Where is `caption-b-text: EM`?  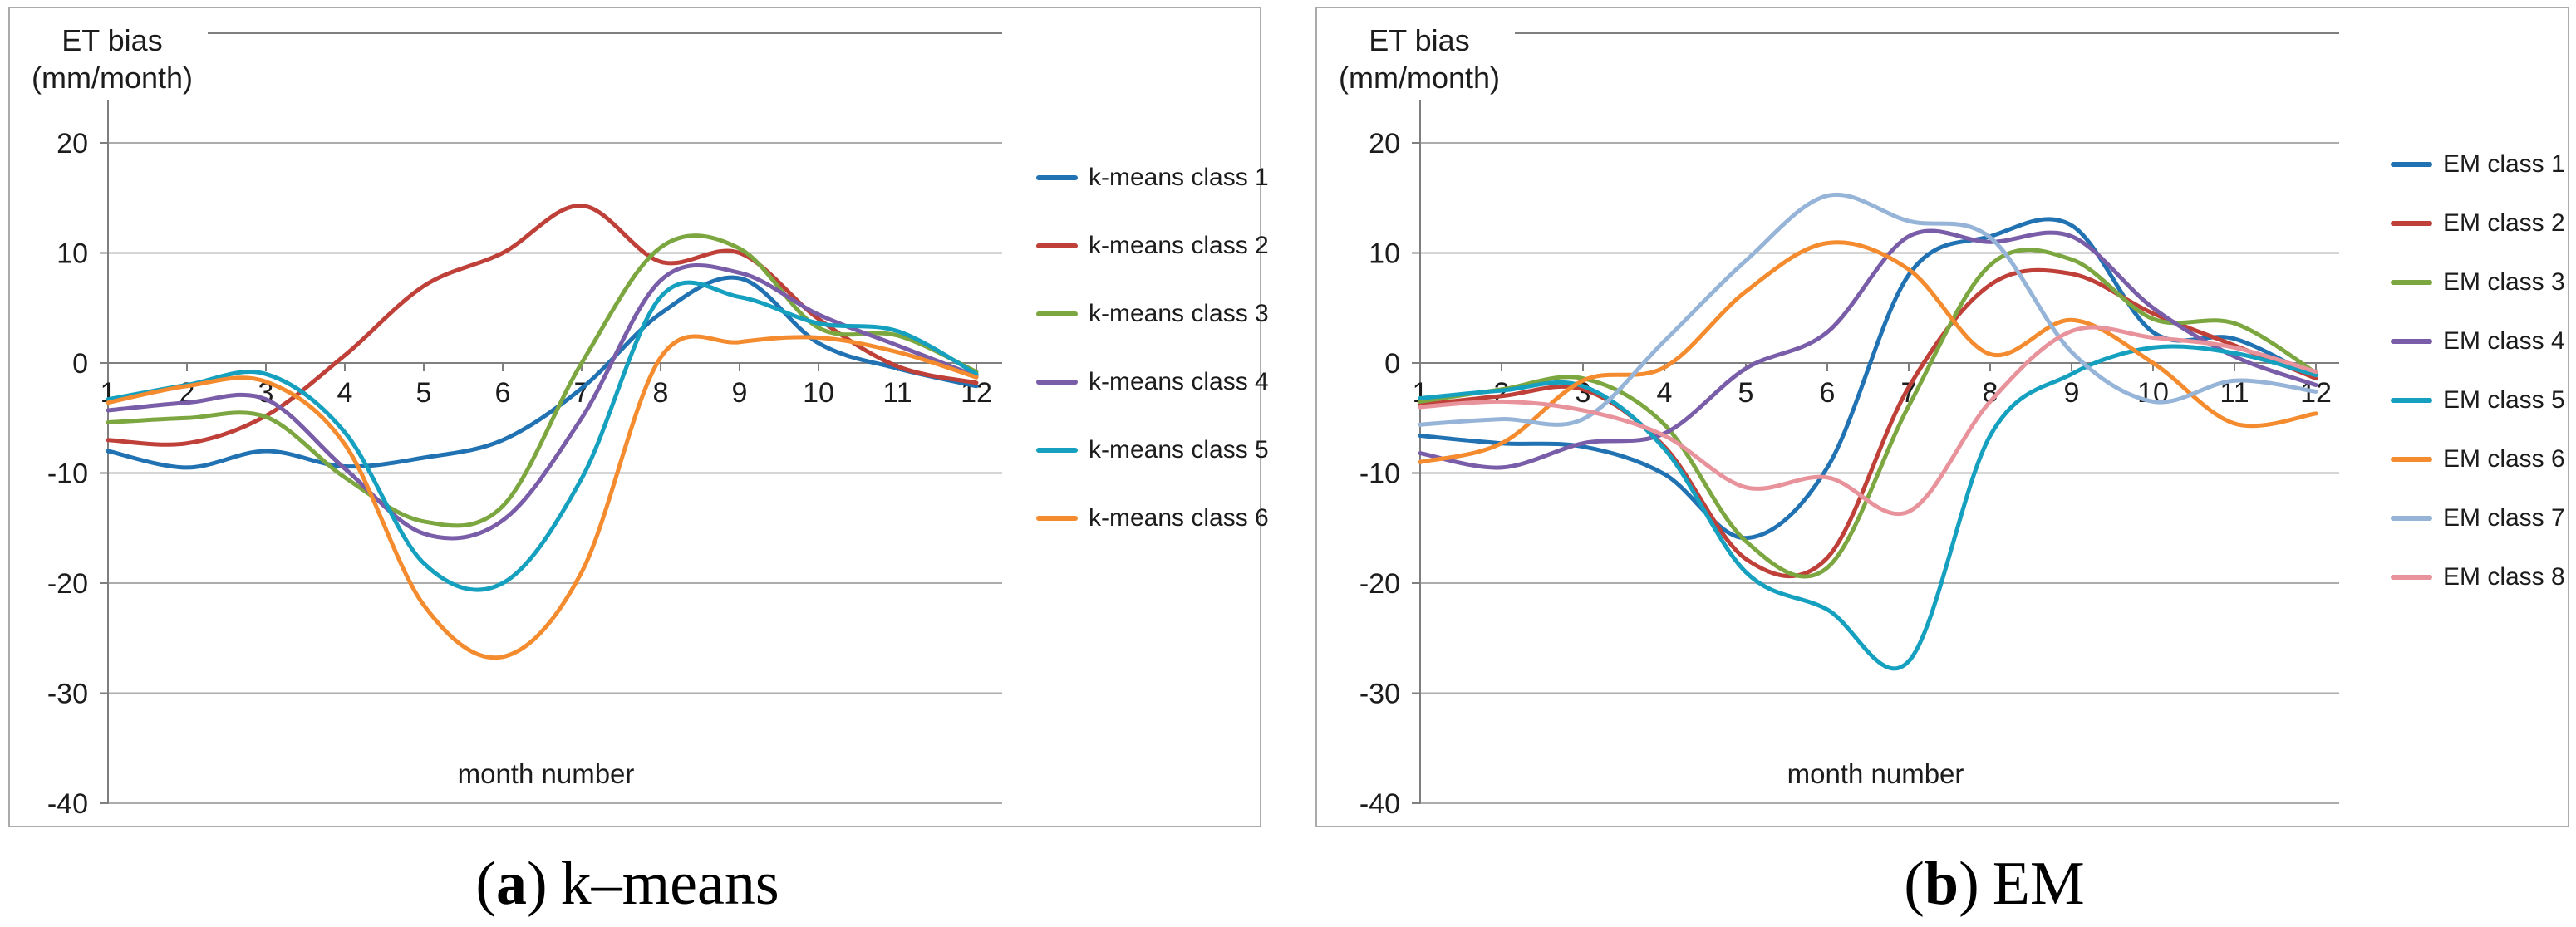
caption-b-text: EM is located at coordinates (2038, 884).